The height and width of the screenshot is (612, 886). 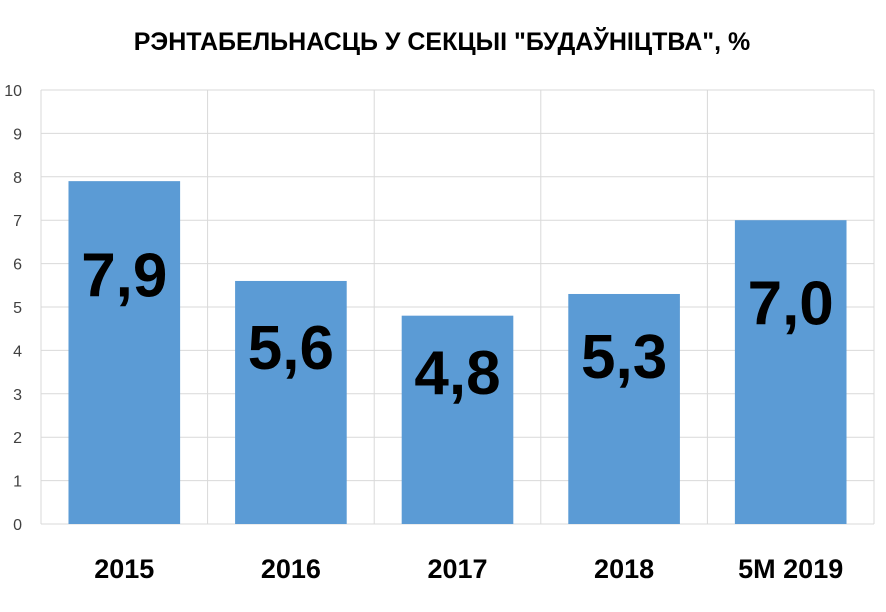 I want to click on bar-2015, so click(x=124, y=352).